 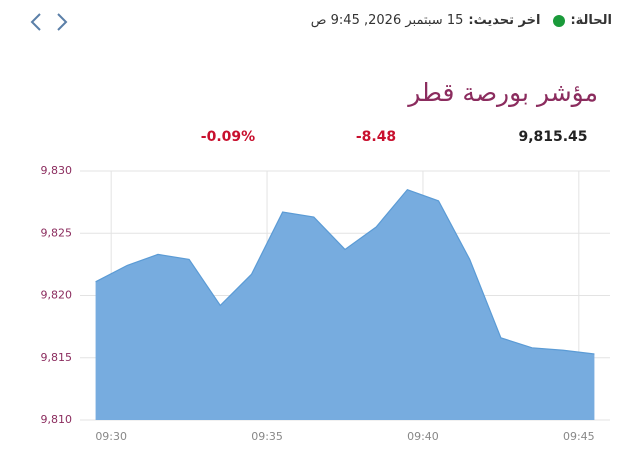 I want to click on next-arrow, so click(x=62, y=22).